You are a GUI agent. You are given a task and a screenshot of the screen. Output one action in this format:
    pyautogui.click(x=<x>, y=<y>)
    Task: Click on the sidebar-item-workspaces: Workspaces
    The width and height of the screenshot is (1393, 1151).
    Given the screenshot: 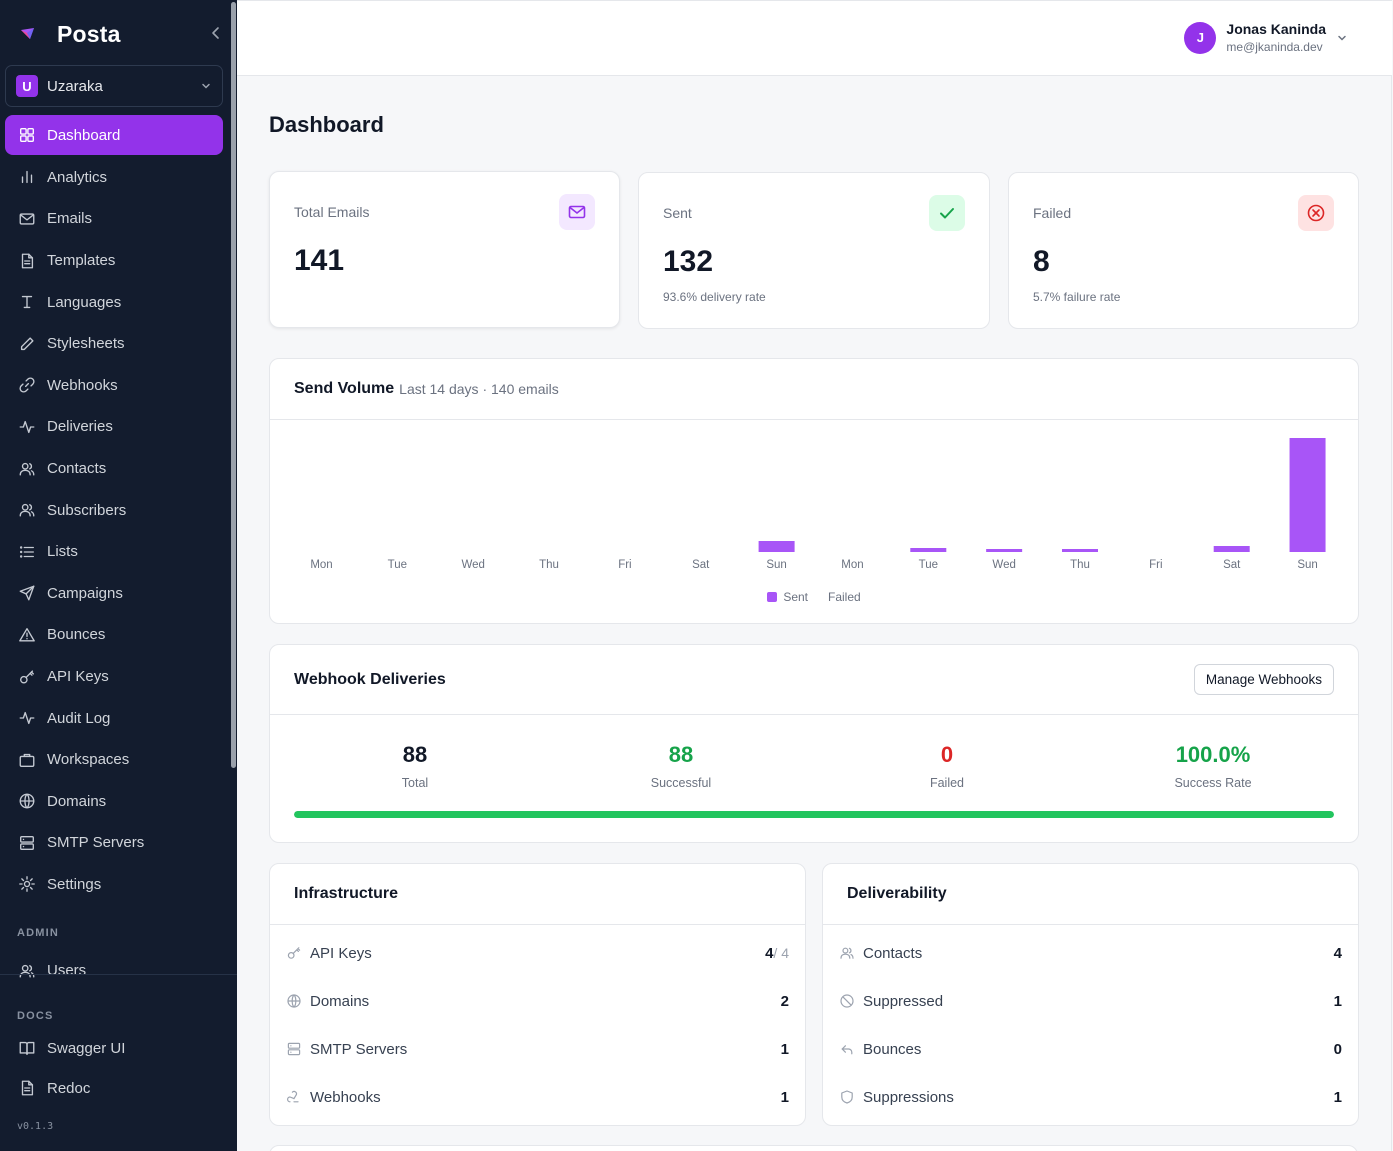 What is the action you would take?
    pyautogui.click(x=114, y=760)
    